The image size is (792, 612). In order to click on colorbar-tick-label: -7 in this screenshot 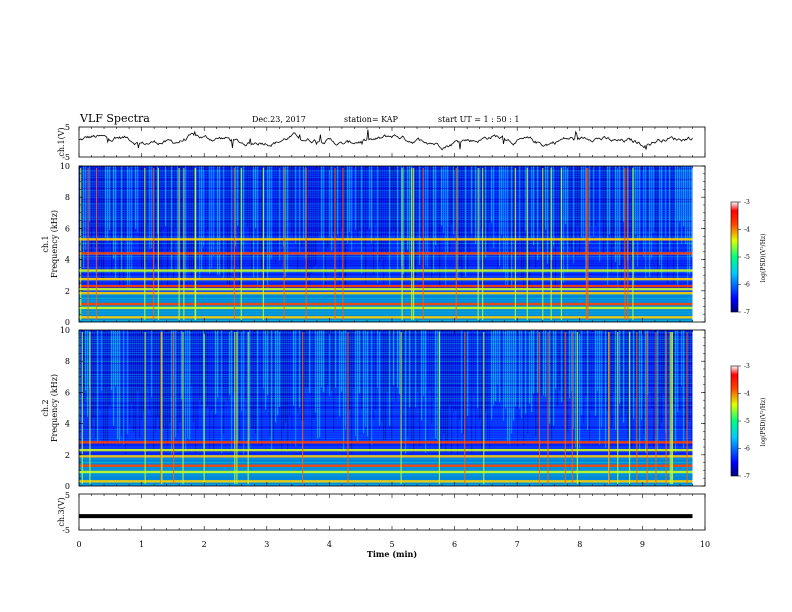, I will do `click(747, 312)`.